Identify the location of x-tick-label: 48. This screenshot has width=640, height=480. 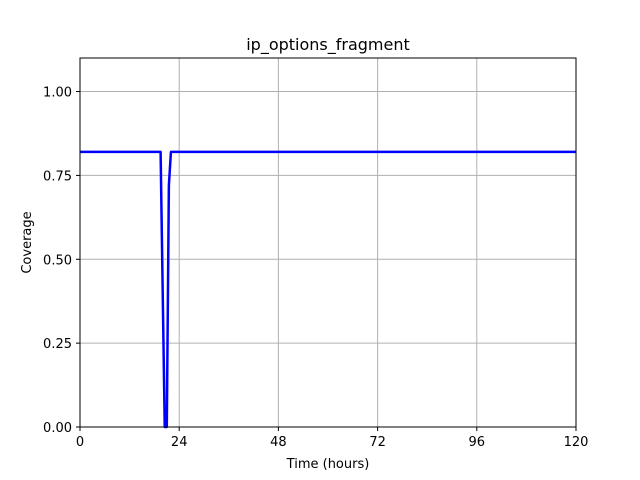
(278, 442).